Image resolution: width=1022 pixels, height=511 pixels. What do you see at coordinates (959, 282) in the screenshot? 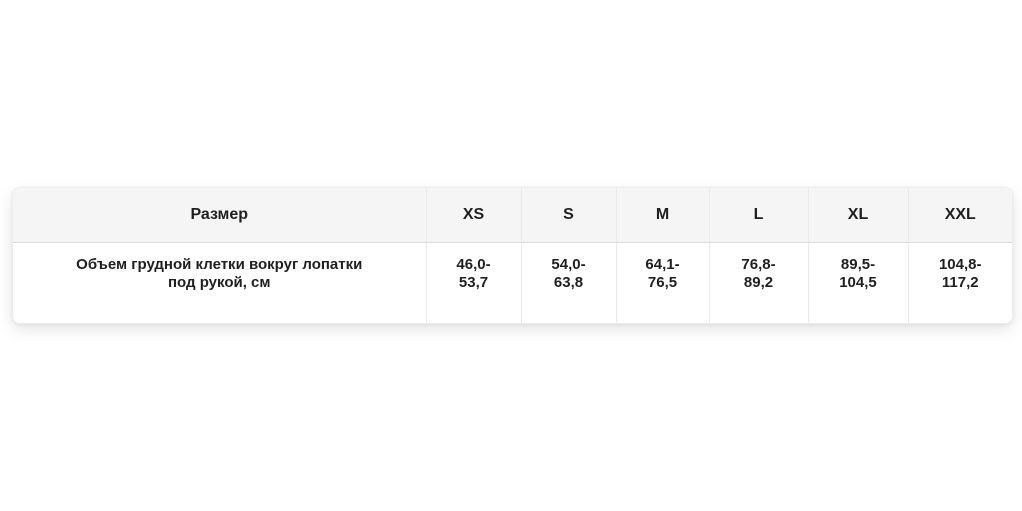
I see `value-cell-xxl: 104,8- 117,2` at bounding box center [959, 282].